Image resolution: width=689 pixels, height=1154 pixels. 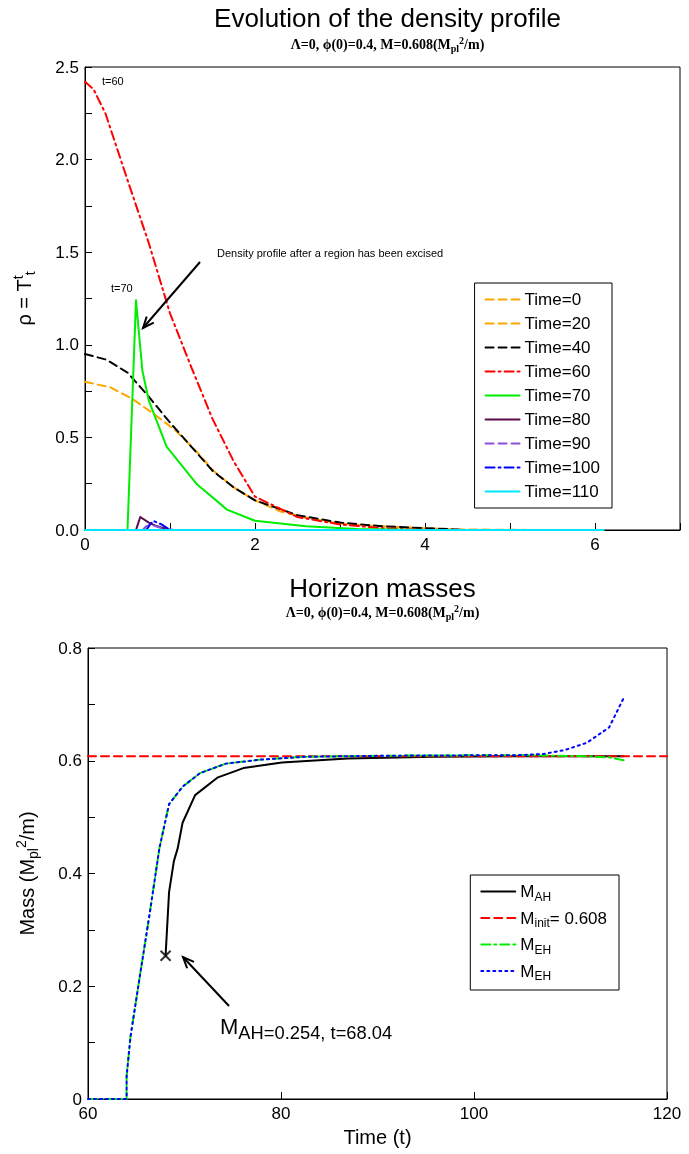 I want to click on y-tick-label: 0.2, so click(x=70, y=986).